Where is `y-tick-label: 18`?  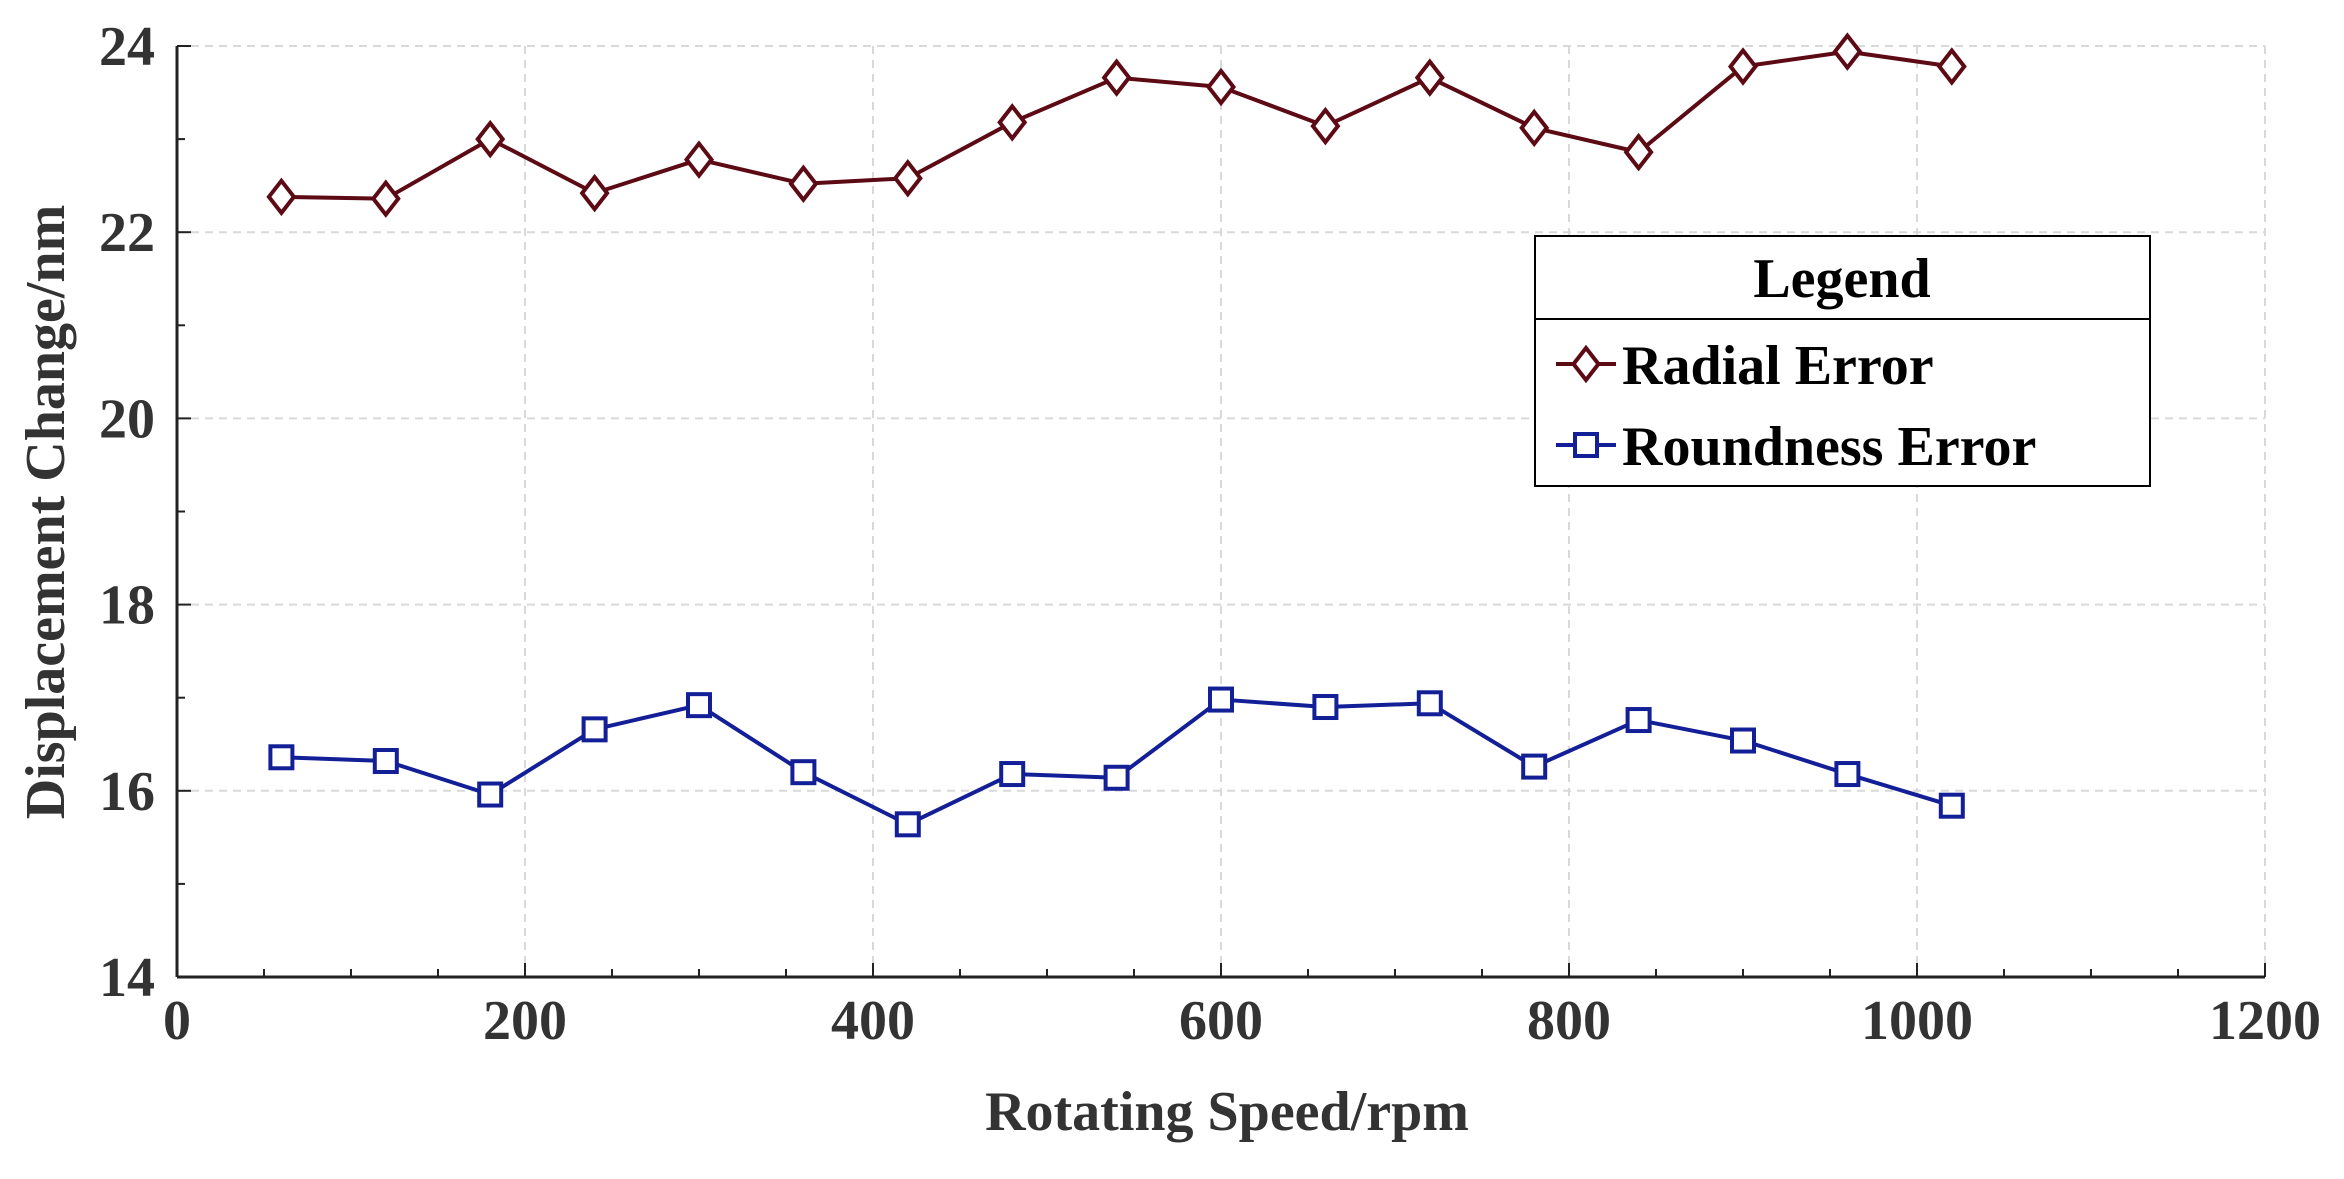 y-tick-label: 18 is located at coordinates (127, 606).